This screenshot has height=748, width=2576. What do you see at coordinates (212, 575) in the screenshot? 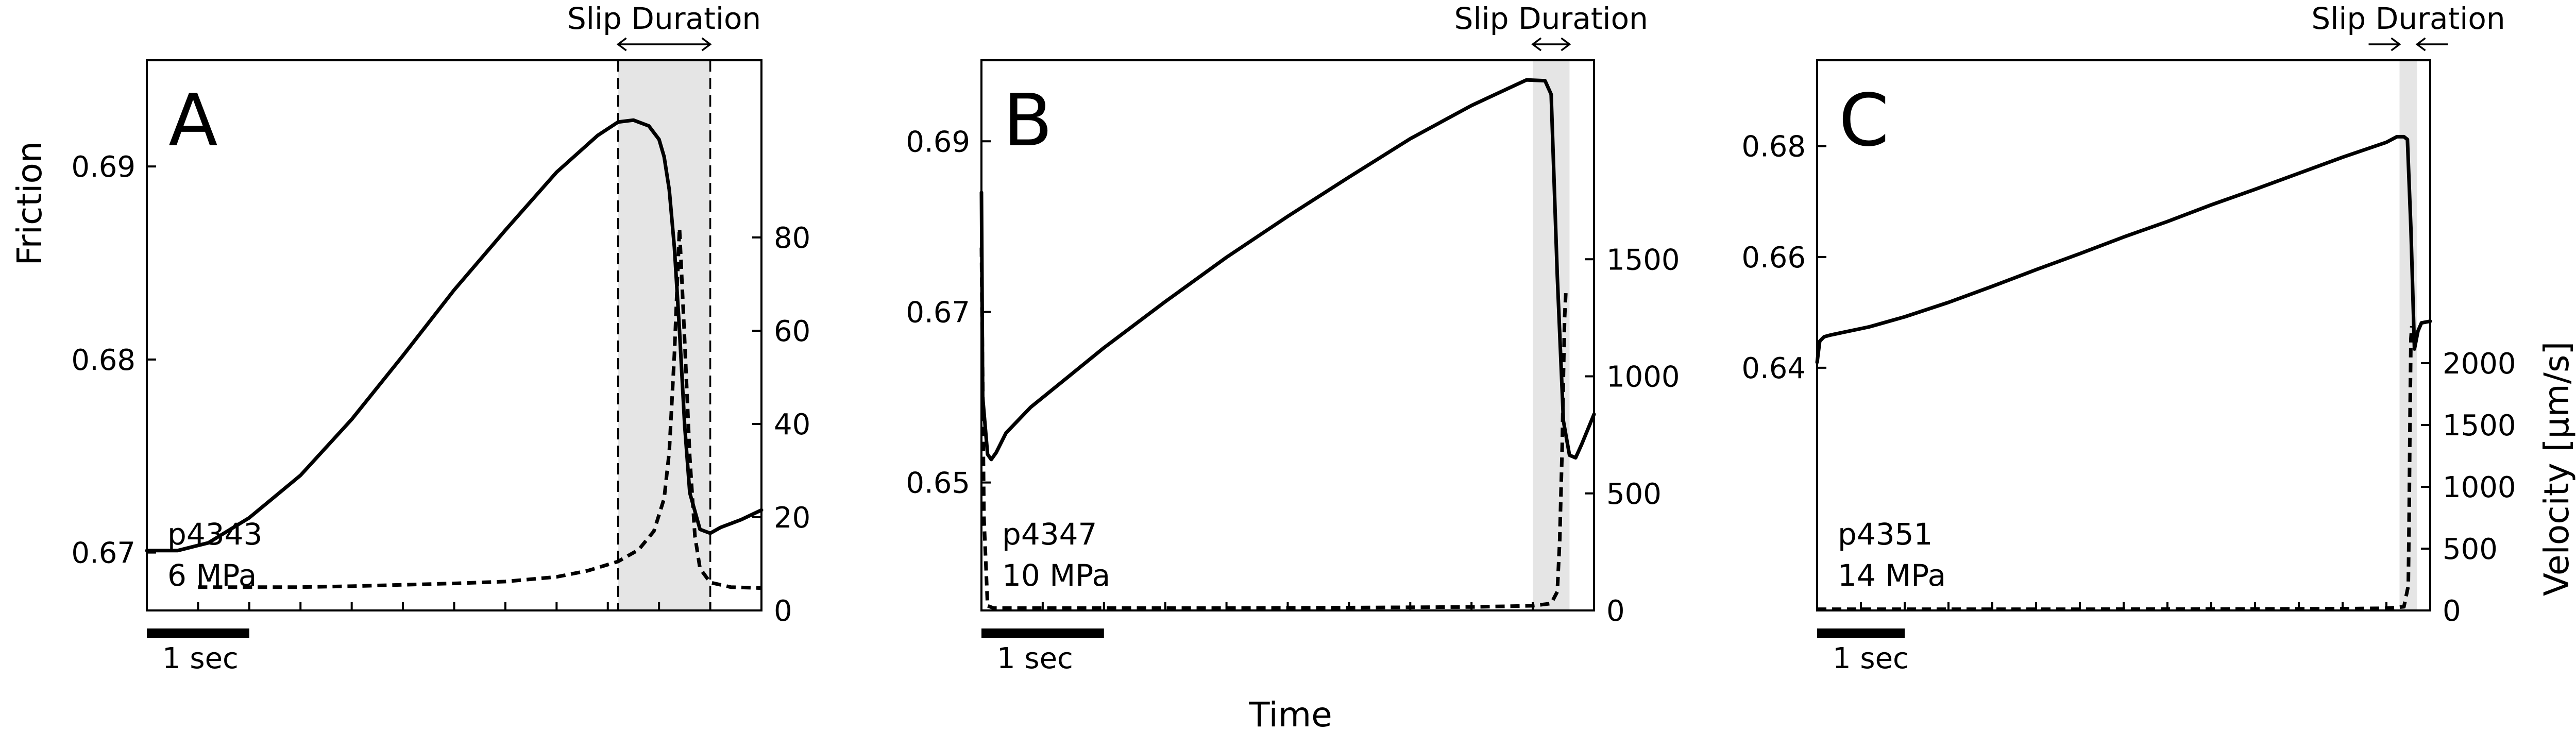
I see `normal-stress: 6 MPa` at bounding box center [212, 575].